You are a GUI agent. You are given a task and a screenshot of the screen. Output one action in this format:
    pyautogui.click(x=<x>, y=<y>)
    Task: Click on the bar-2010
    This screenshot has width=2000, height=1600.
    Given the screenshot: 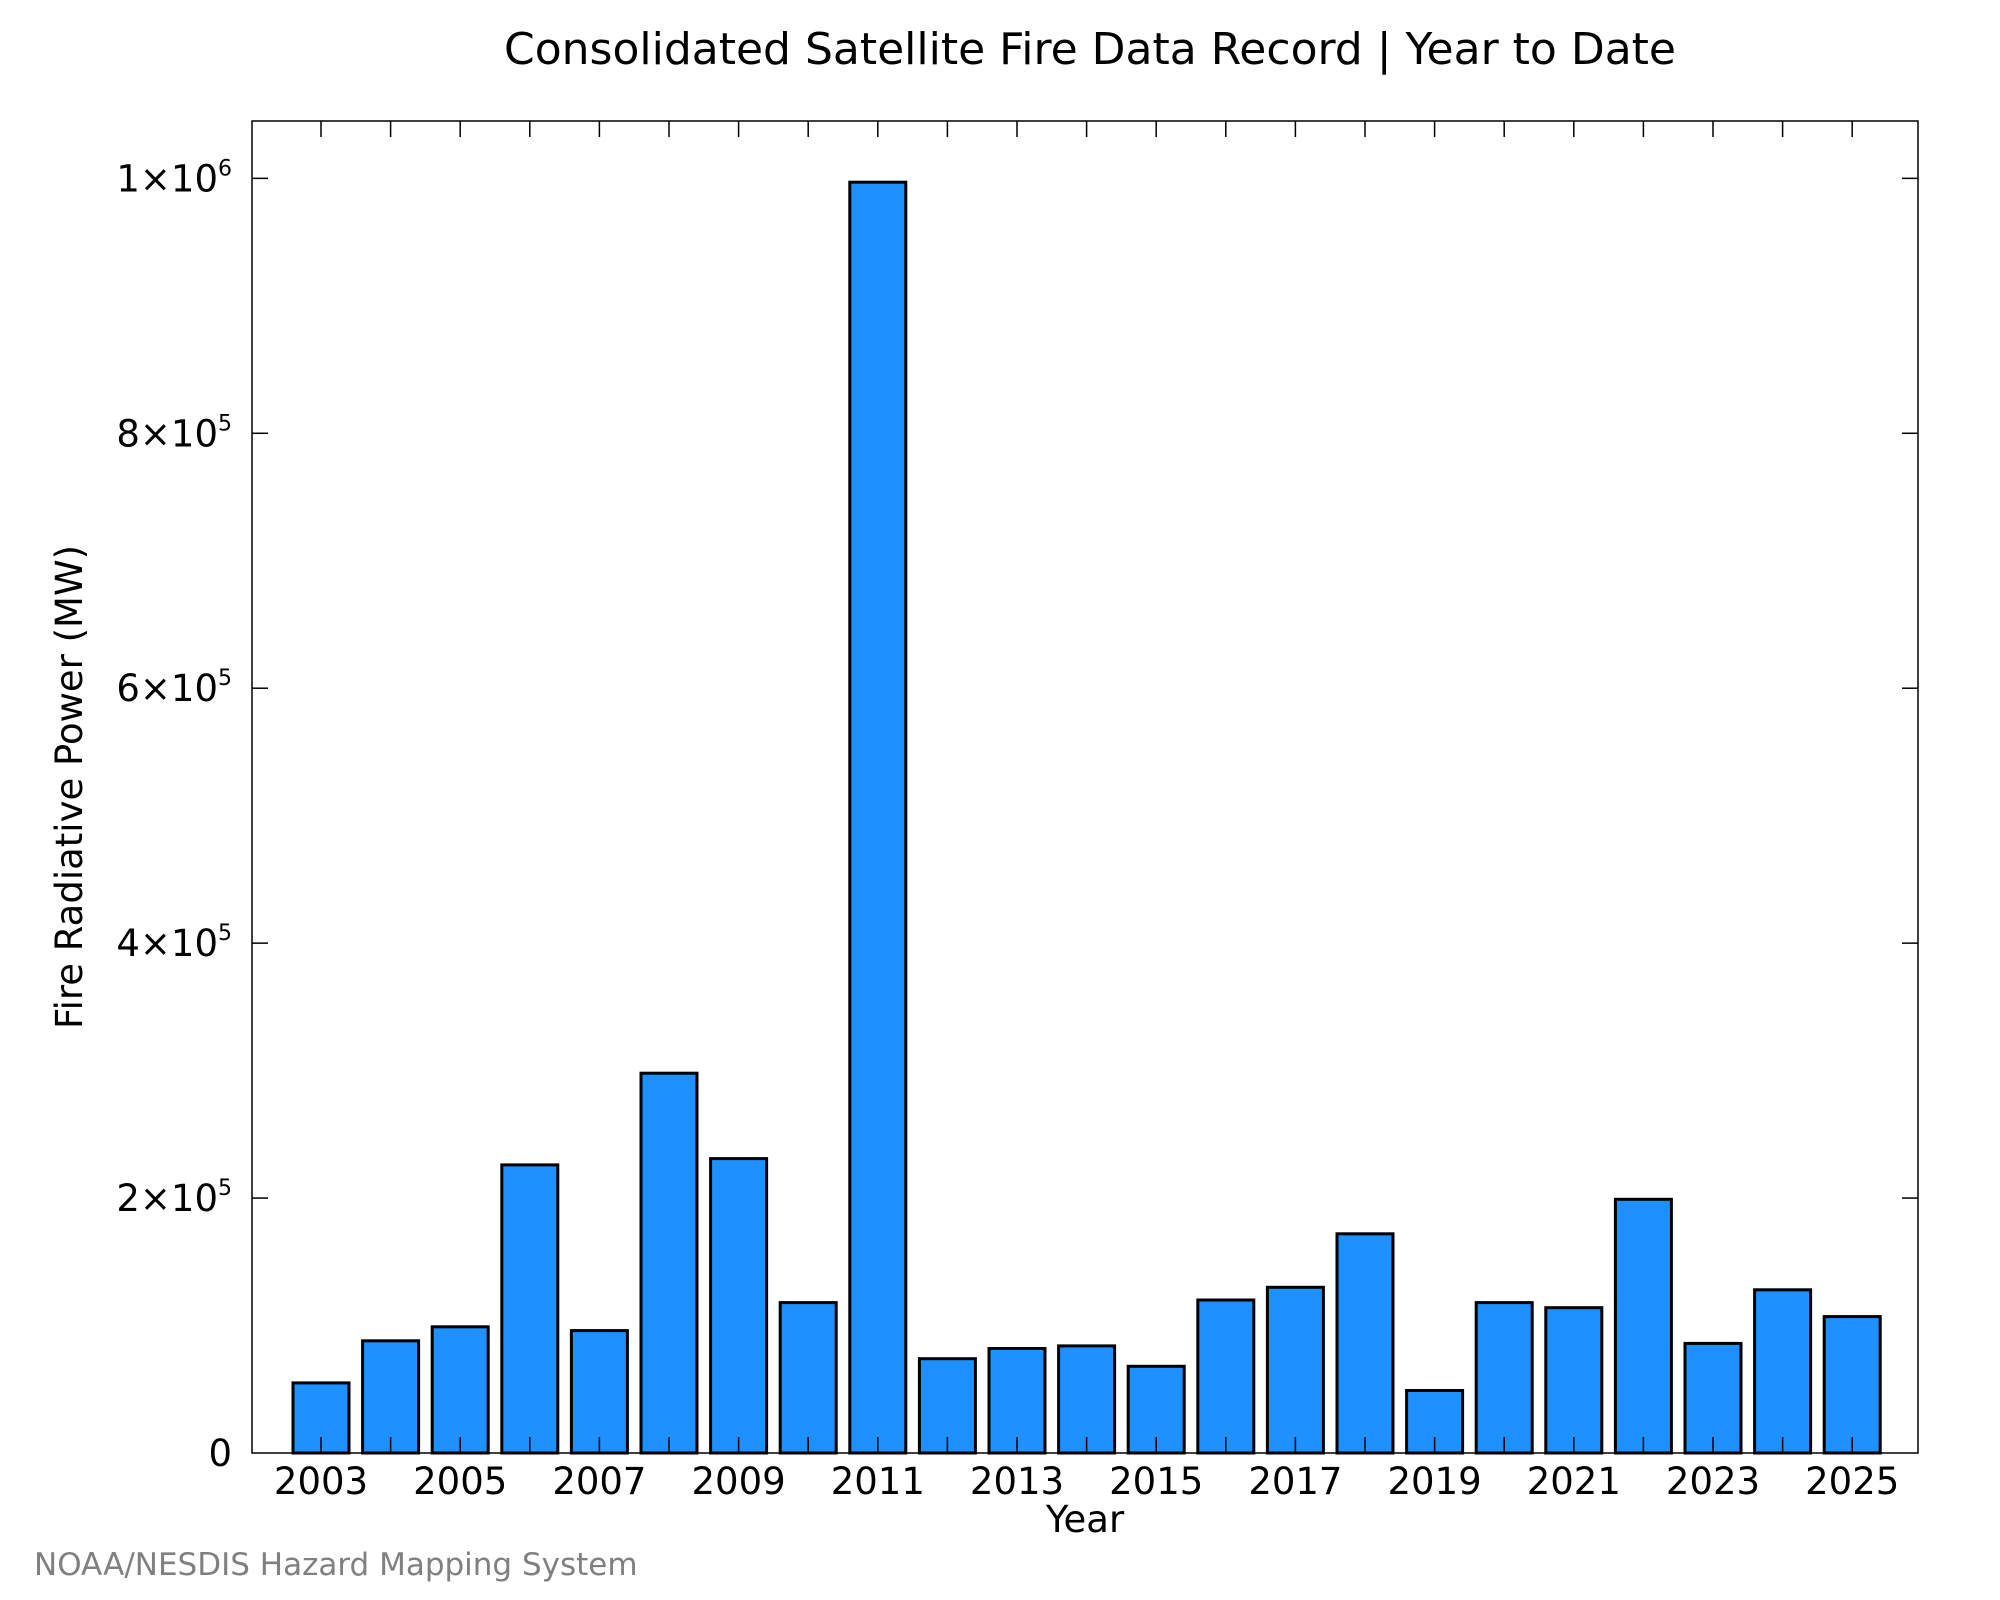 What is the action you would take?
    pyautogui.click(x=808, y=1378)
    